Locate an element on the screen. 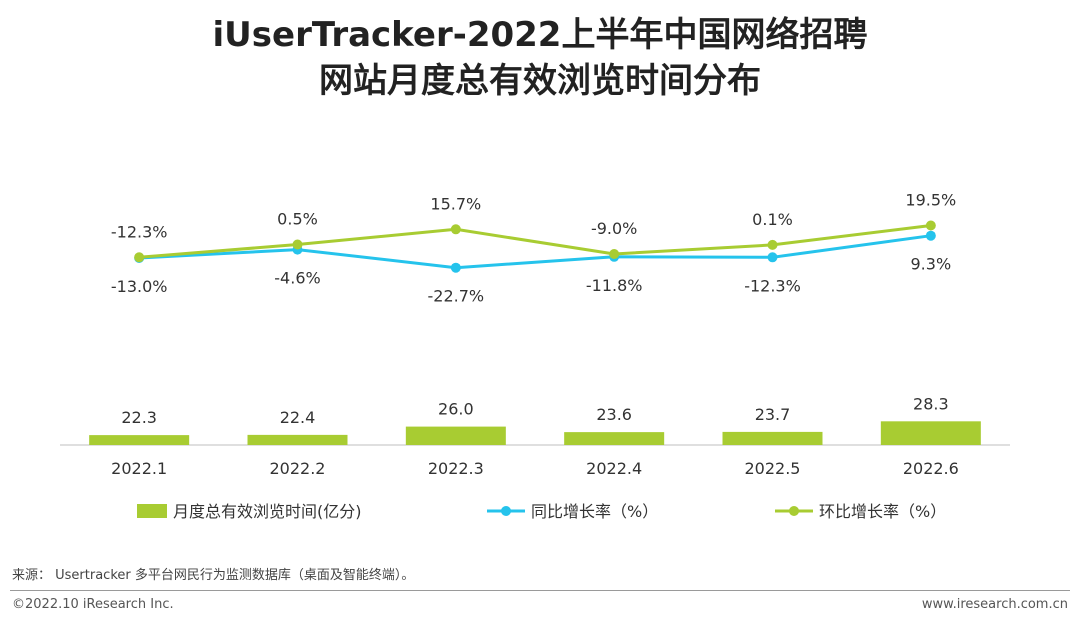 This screenshot has height=627, width=1080. bar-value-label: 26.0 is located at coordinates (456, 409).